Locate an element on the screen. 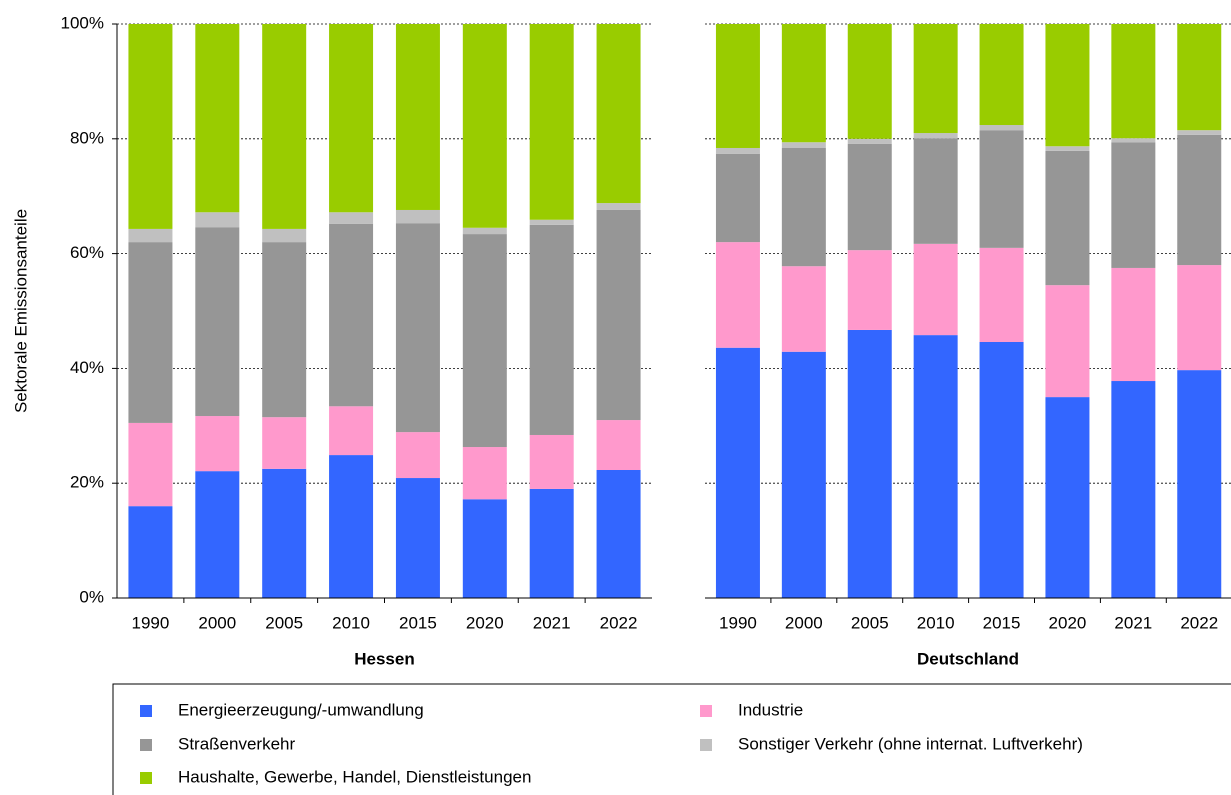  legend-box is located at coordinates (671, 739).